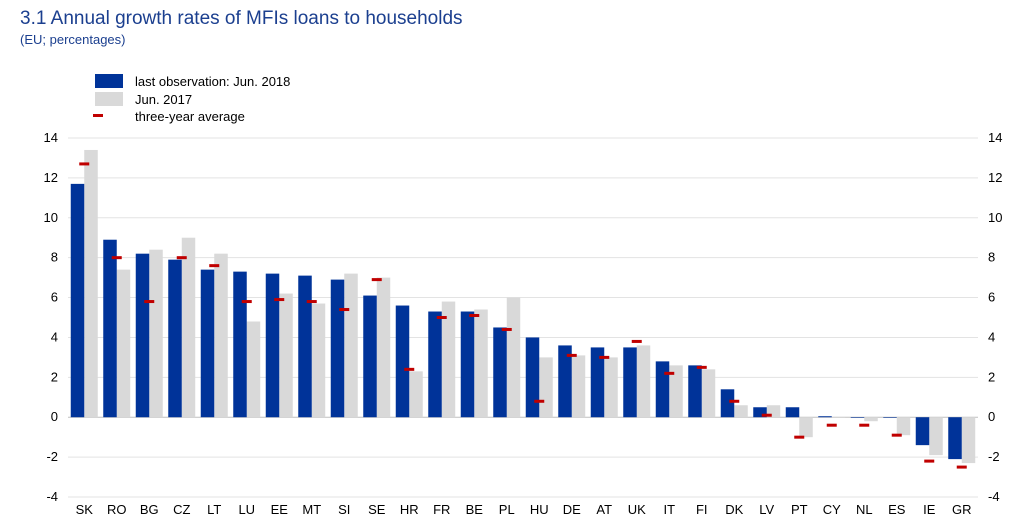 Image resolution: width=1024 pixels, height=531 pixels. What do you see at coordinates (773, 411) in the screenshot?
I see `bar-jun-2017-lv` at bounding box center [773, 411].